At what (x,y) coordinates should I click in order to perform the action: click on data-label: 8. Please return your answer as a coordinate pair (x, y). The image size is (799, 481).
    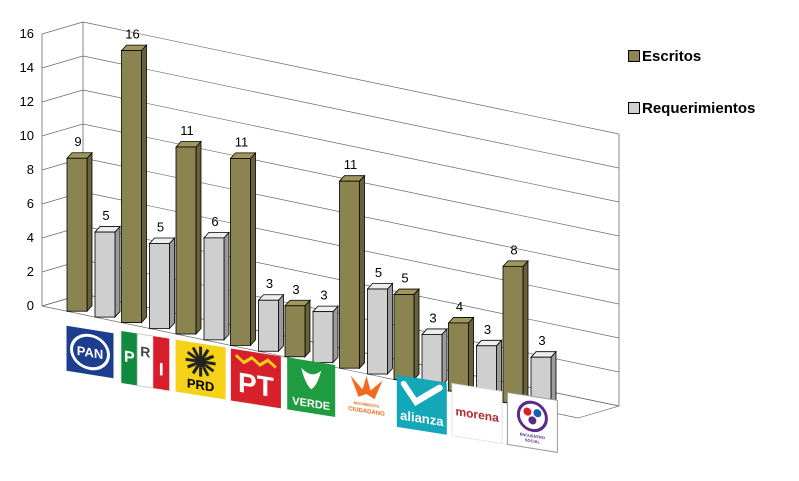
    Looking at the image, I should click on (513, 249).